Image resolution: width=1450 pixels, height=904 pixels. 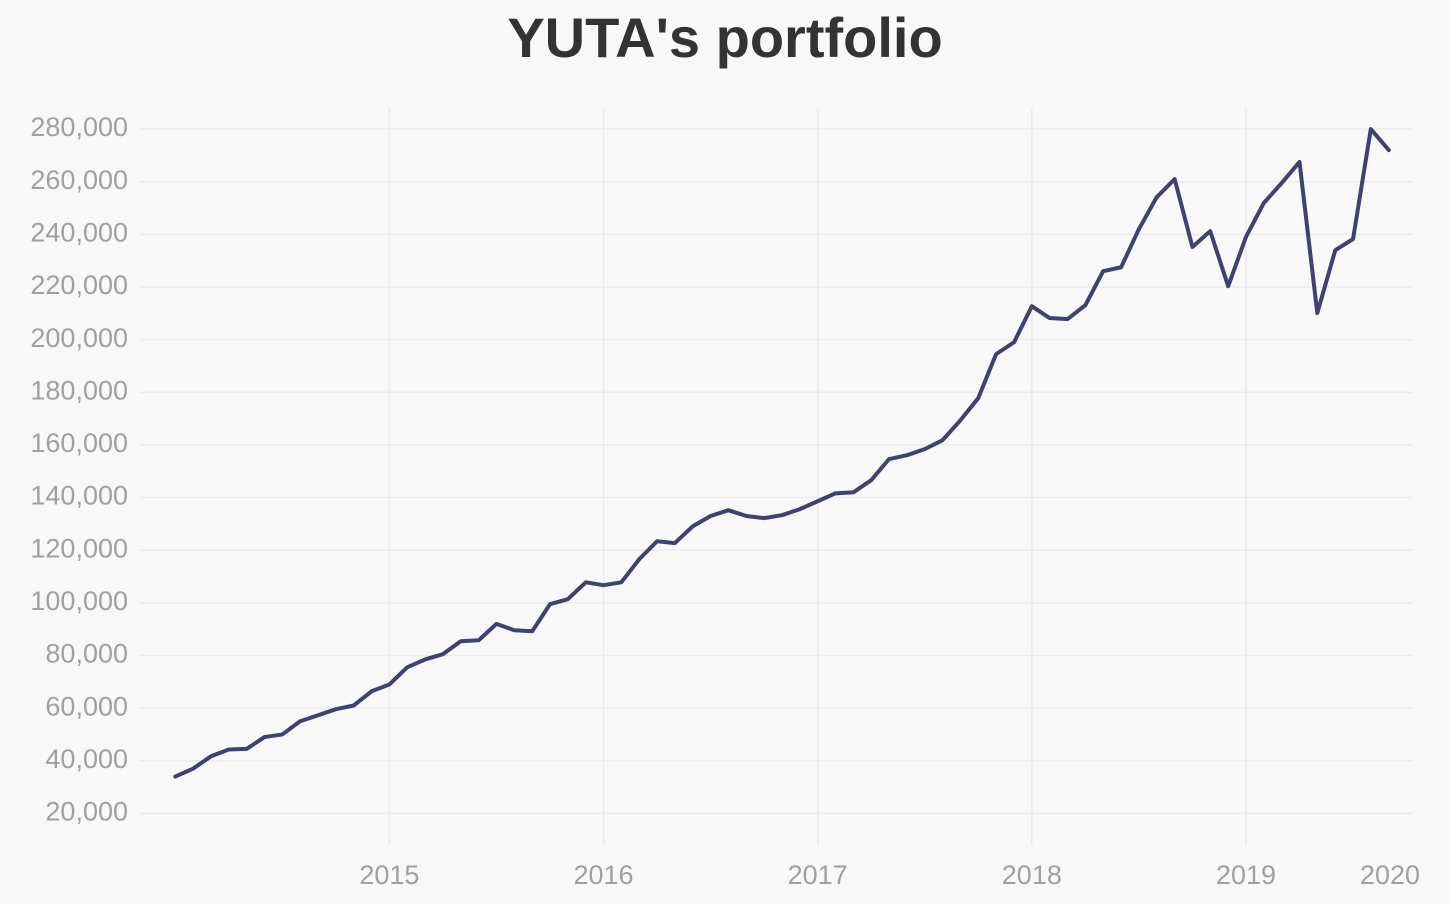 What do you see at coordinates (818, 875) in the screenshot?
I see `x-tick-label: 2017` at bounding box center [818, 875].